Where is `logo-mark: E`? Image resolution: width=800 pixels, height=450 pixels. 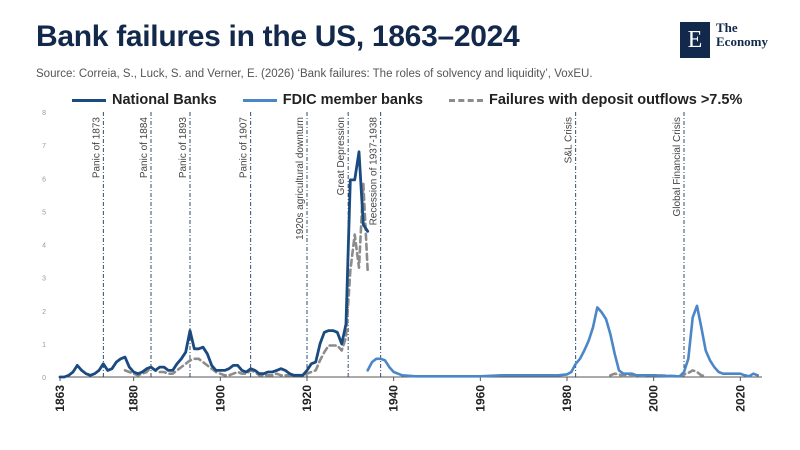 logo-mark: E is located at coordinates (695, 40).